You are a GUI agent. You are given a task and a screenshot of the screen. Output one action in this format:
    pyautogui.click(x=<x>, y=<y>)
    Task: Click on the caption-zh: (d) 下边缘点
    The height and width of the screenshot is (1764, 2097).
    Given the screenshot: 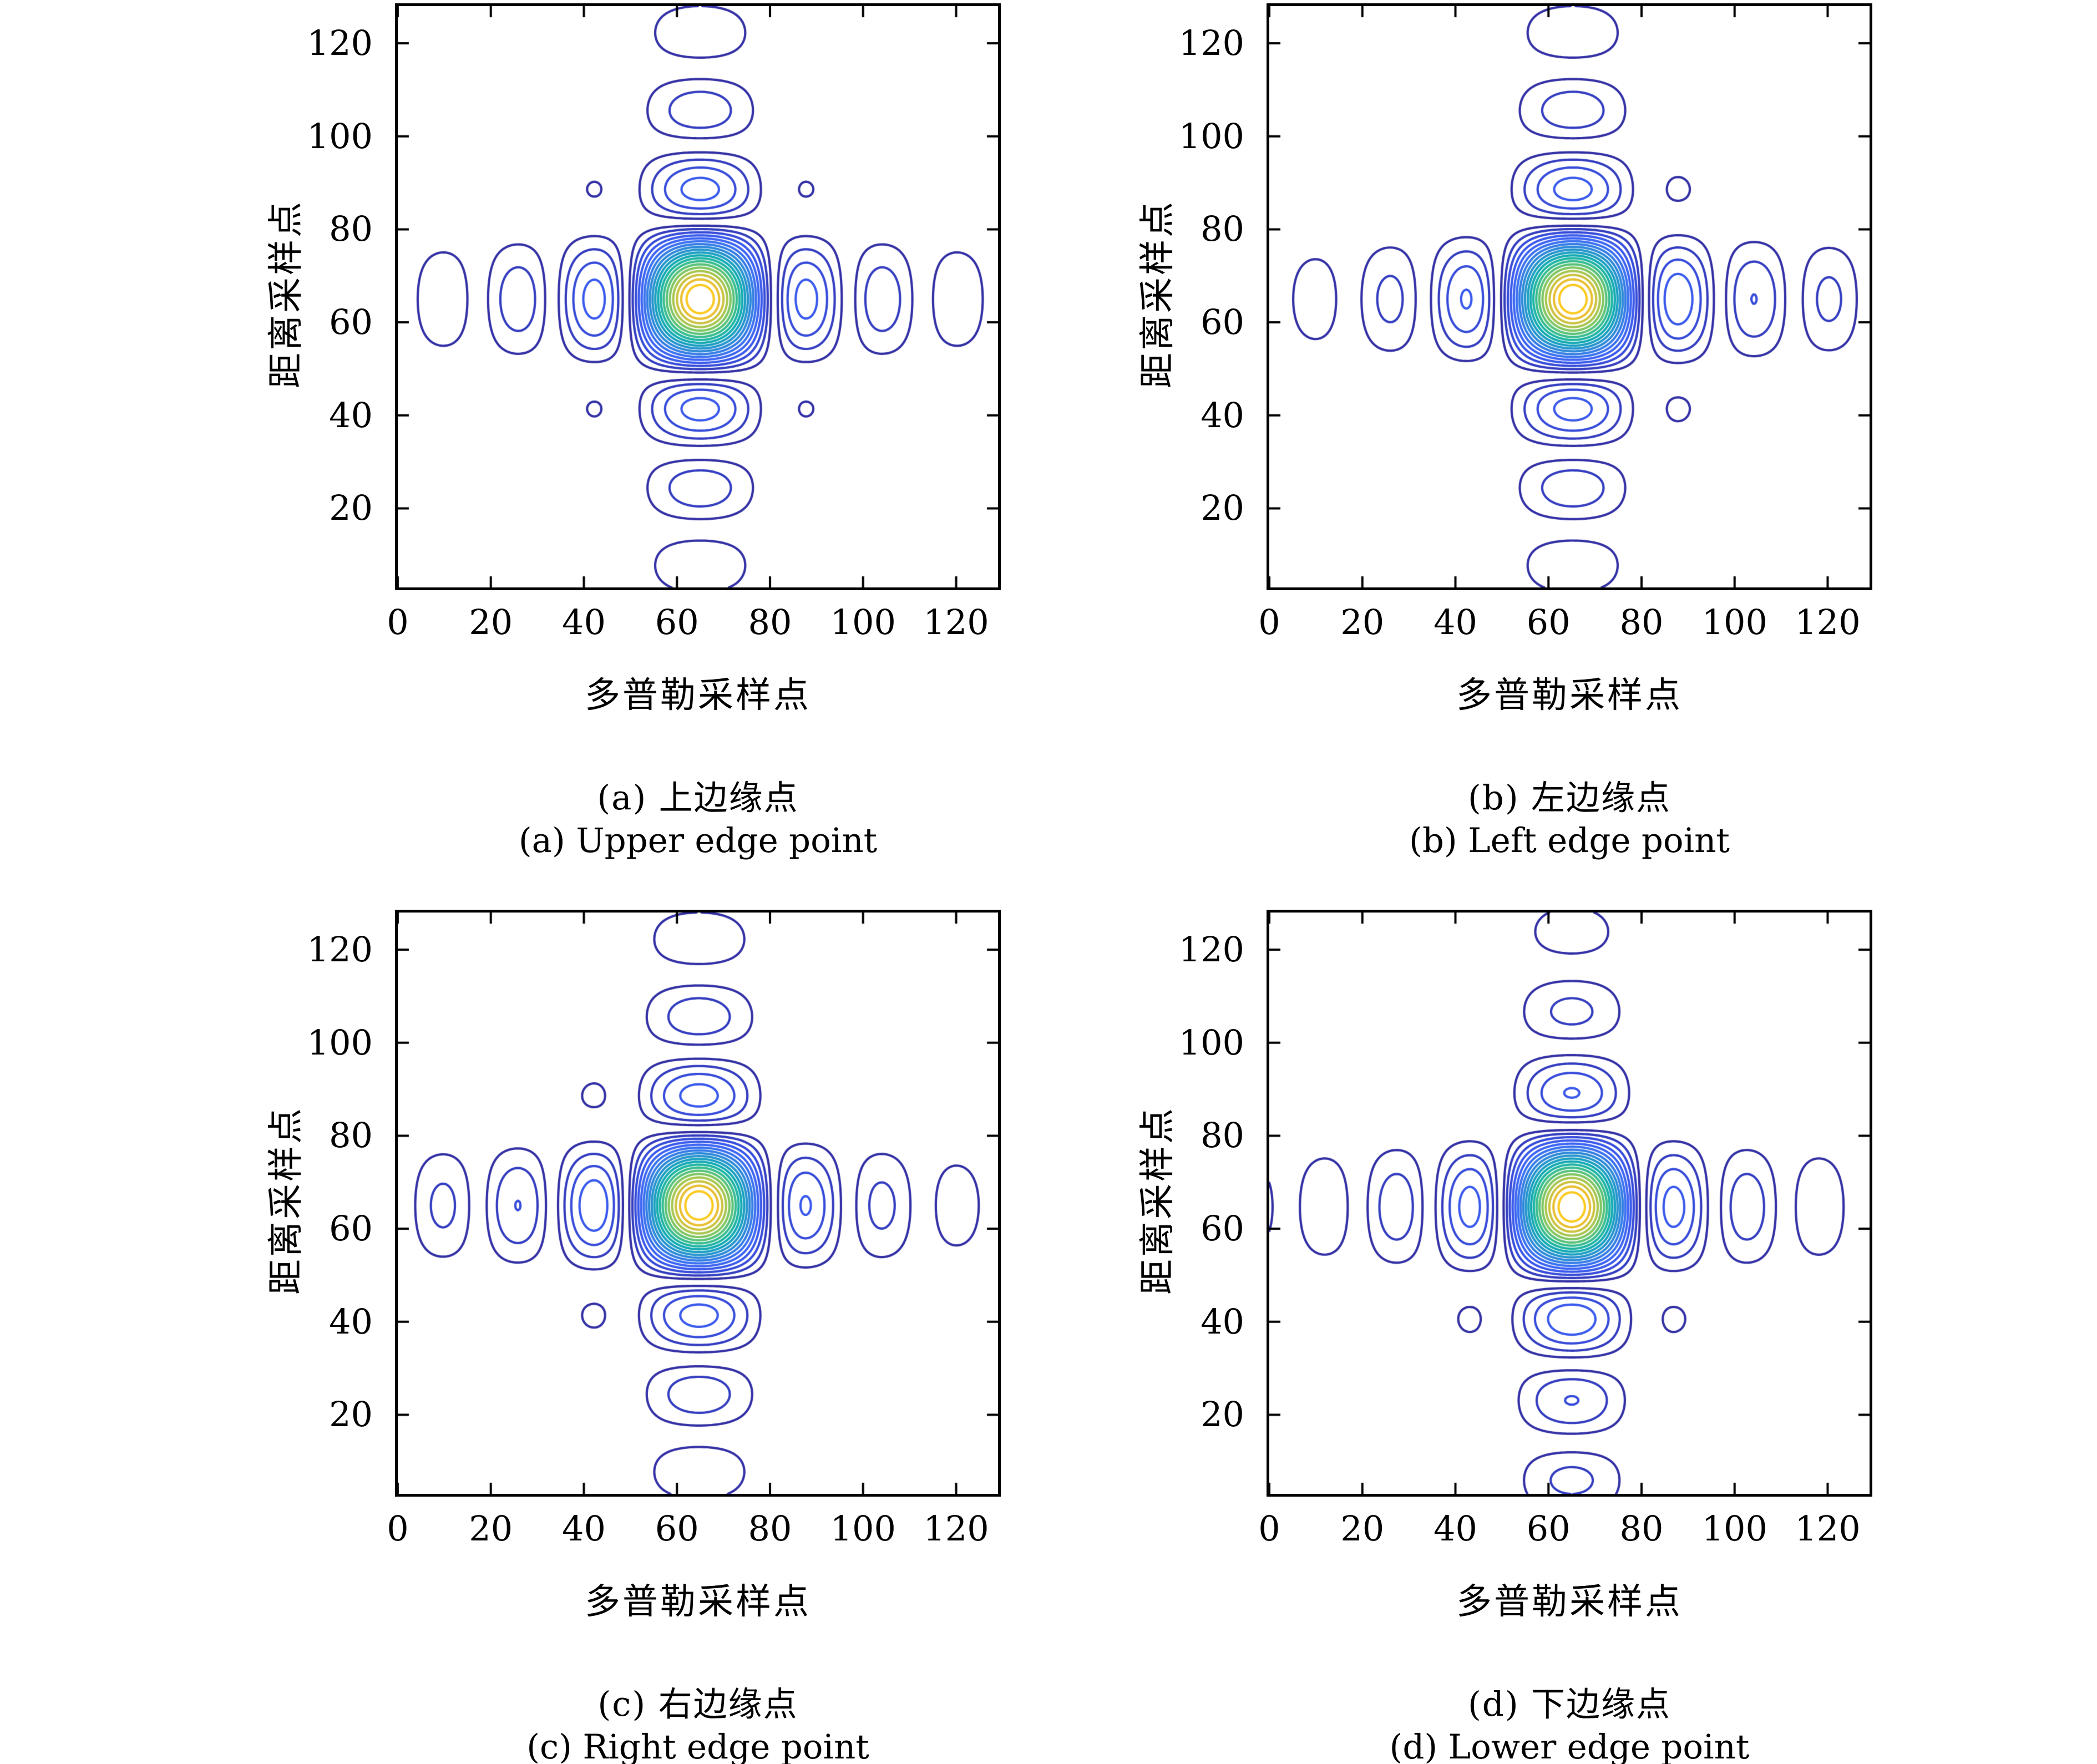 What is the action you would take?
    pyautogui.click(x=1569, y=1704)
    